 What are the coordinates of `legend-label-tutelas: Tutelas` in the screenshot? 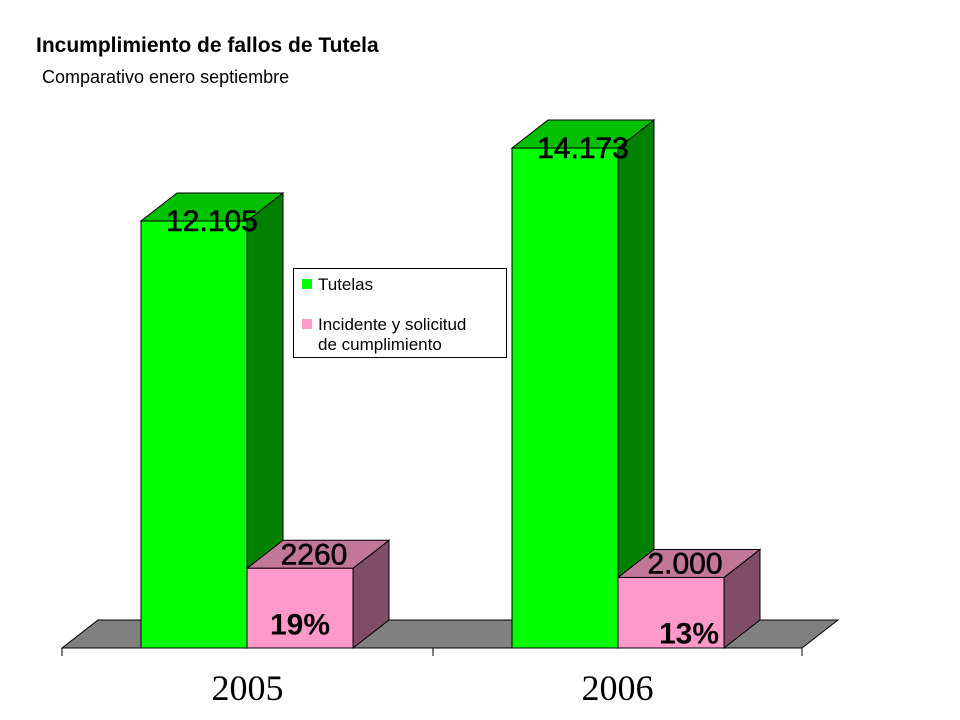 It's located at (346, 284).